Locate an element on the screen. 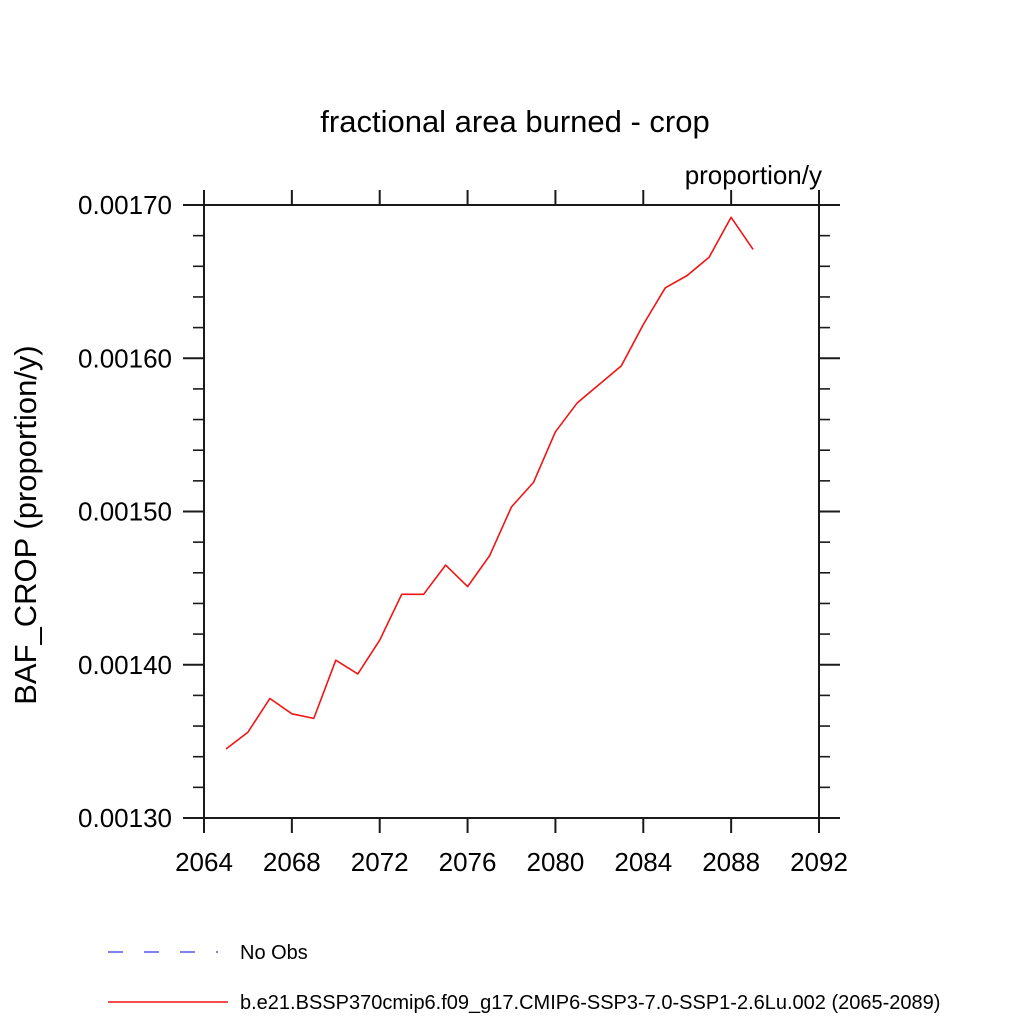  x-tick-label: 2064 is located at coordinates (204, 862).